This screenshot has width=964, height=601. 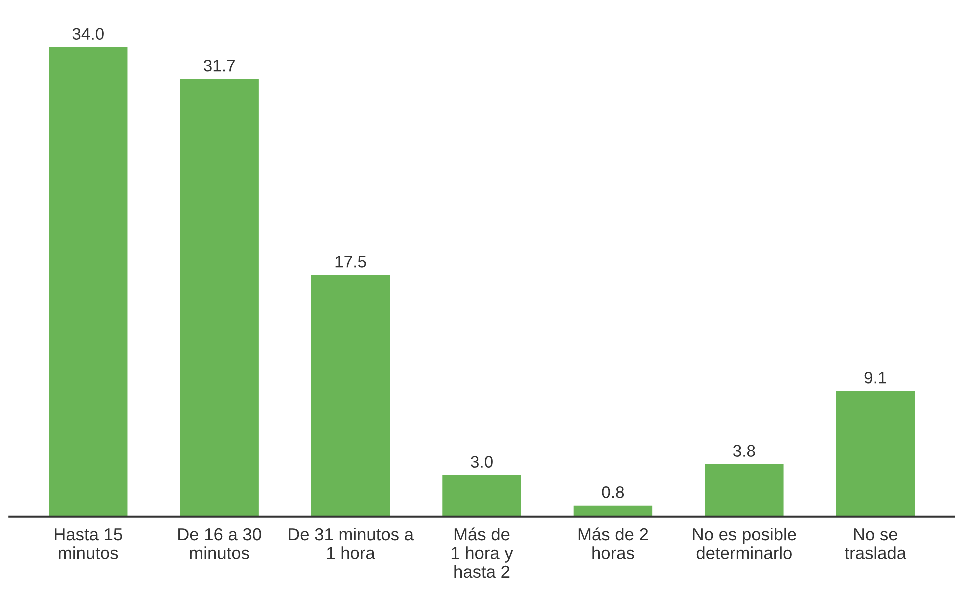 I want to click on data-label: 17.5, so click(x=351, y=262).